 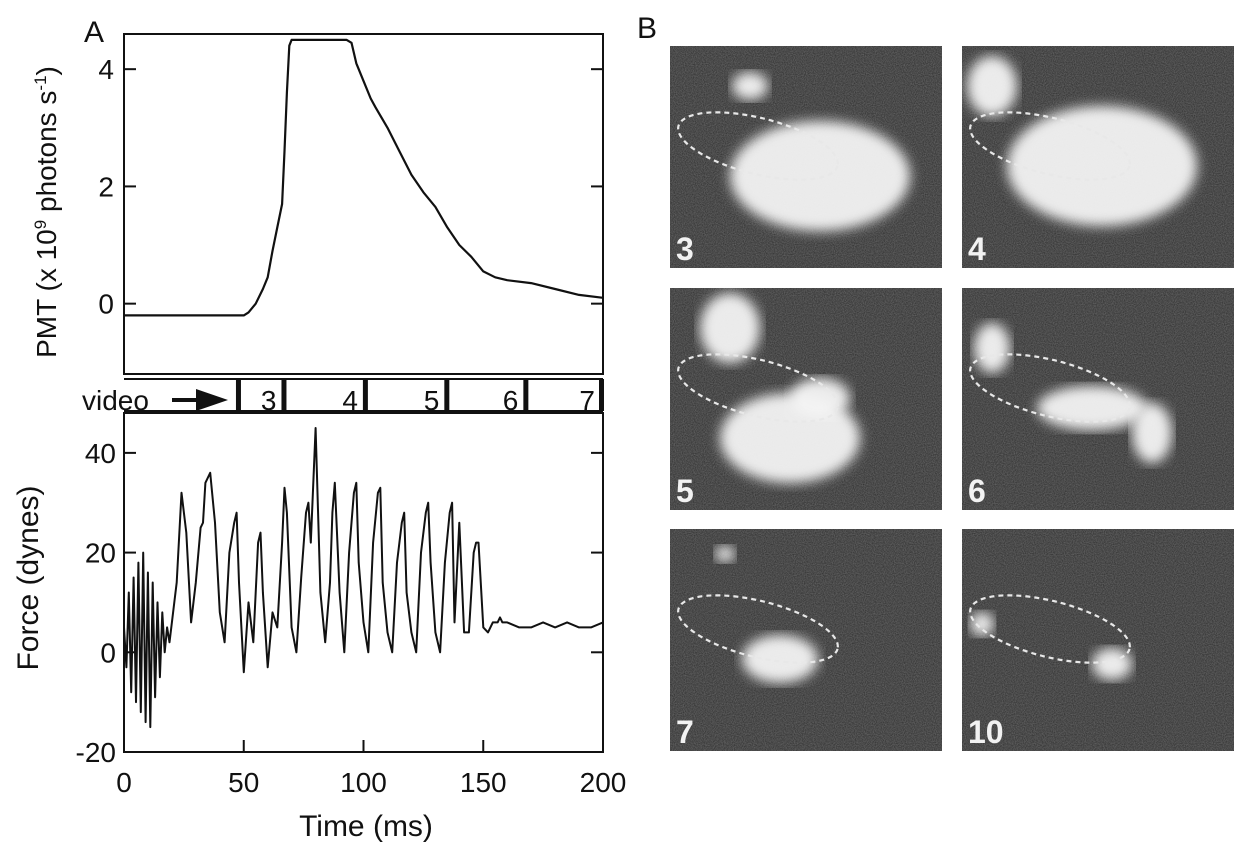 What do you see at coordinates (603, 782) in the screenshot?
I see `force-xtick-label: 200` at bounding box center [603, 782].